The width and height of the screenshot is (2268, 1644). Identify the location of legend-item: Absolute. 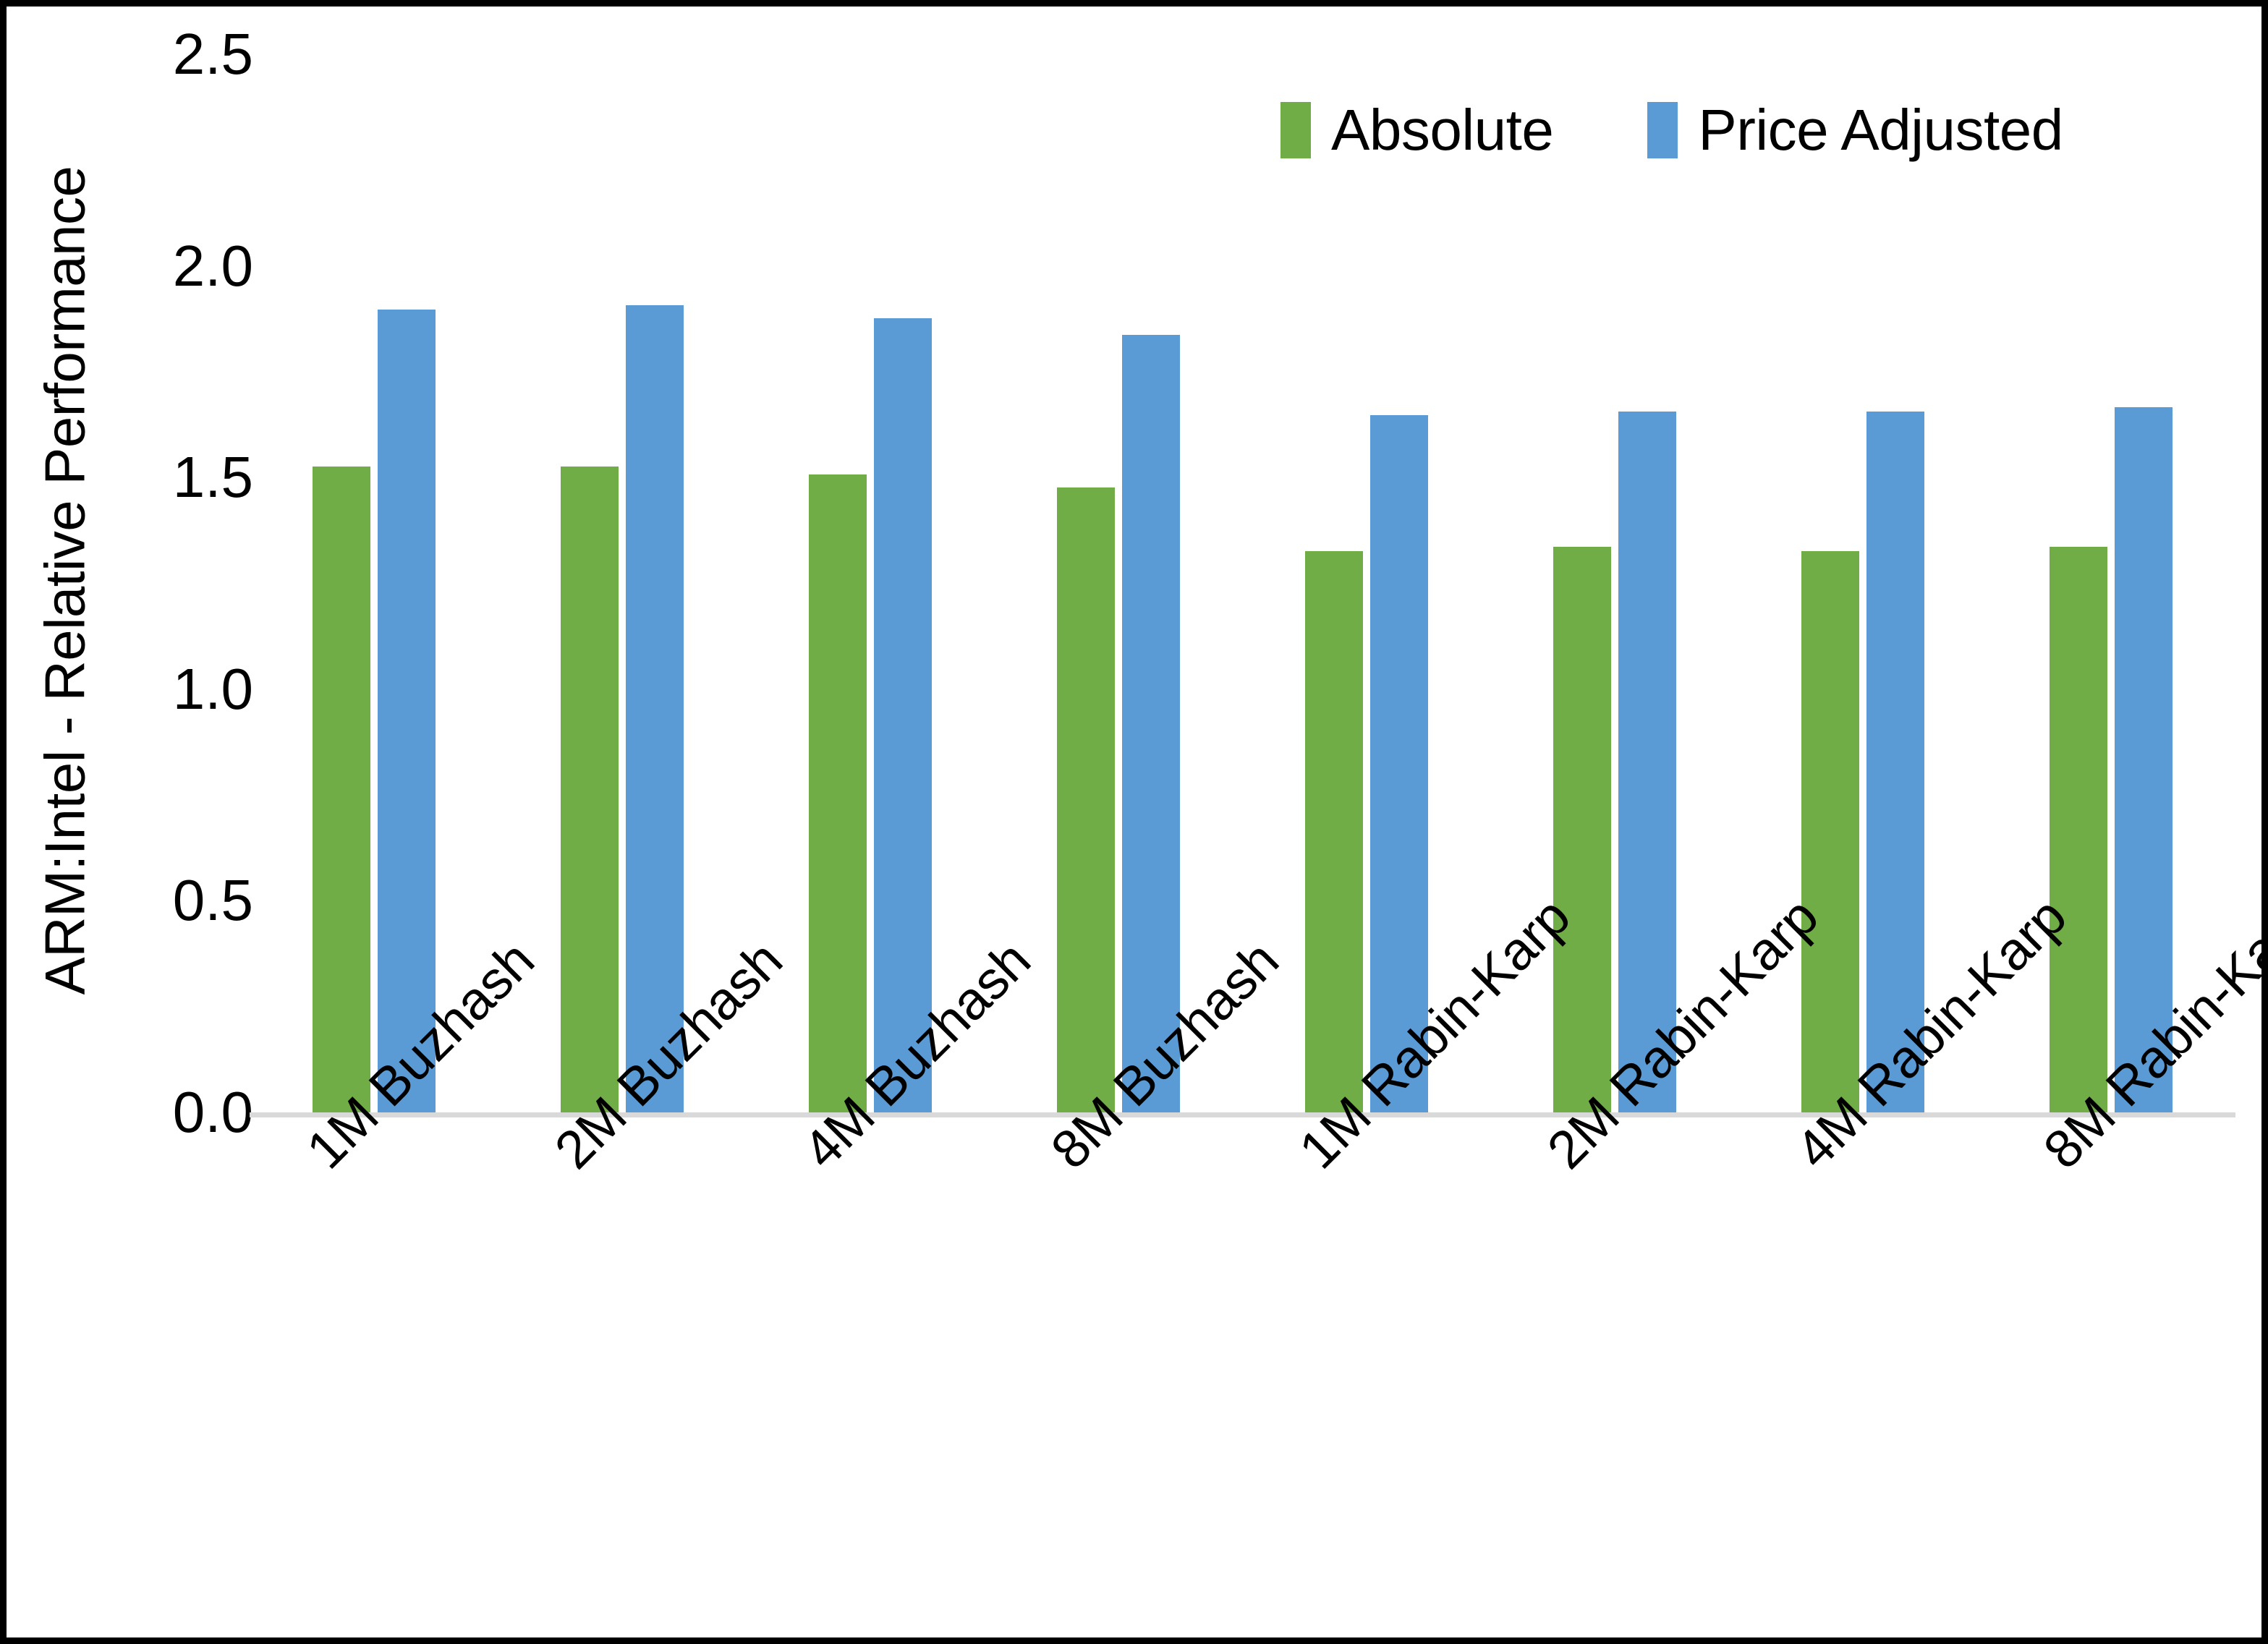
(1417, 130).